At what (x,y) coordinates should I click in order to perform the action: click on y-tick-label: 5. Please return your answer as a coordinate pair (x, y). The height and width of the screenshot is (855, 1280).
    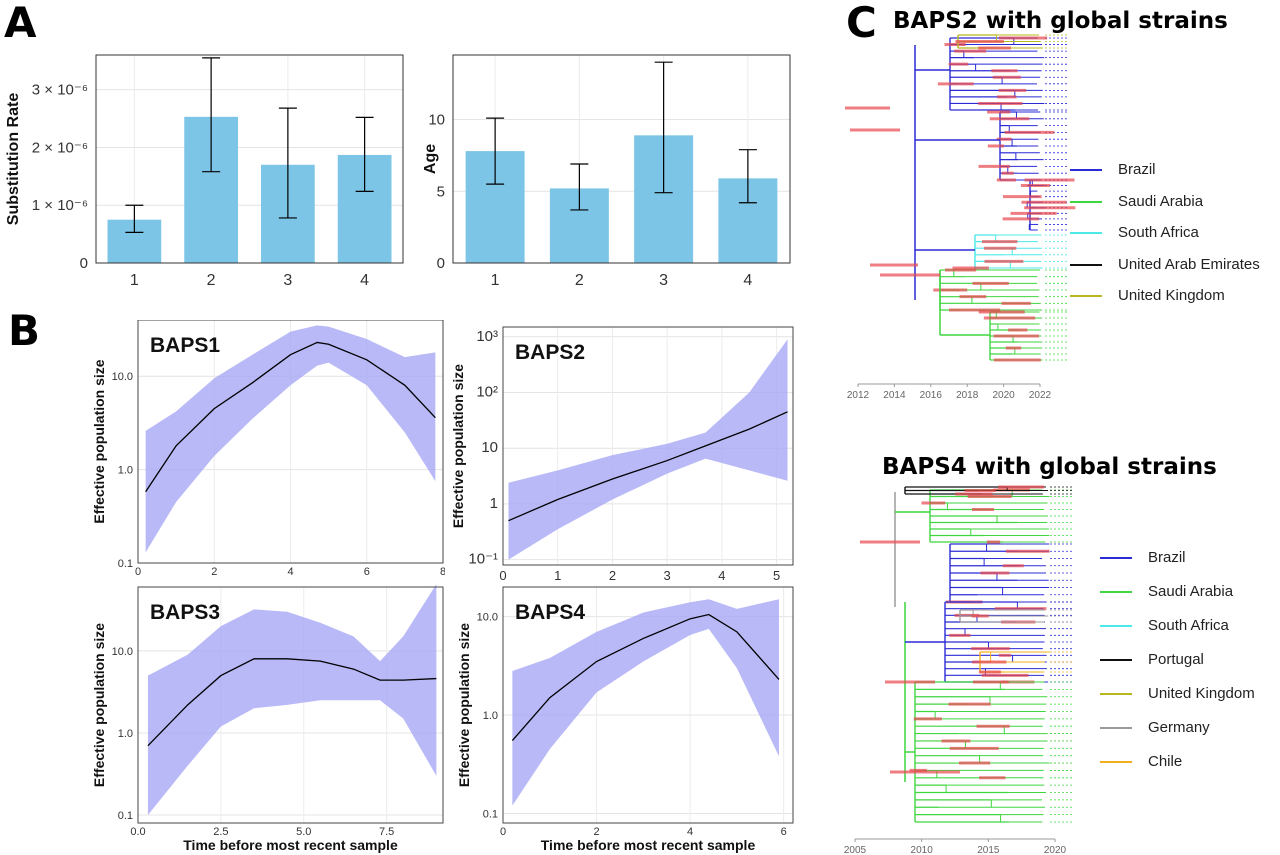
    Looking at the image, I should click on (441, 191).